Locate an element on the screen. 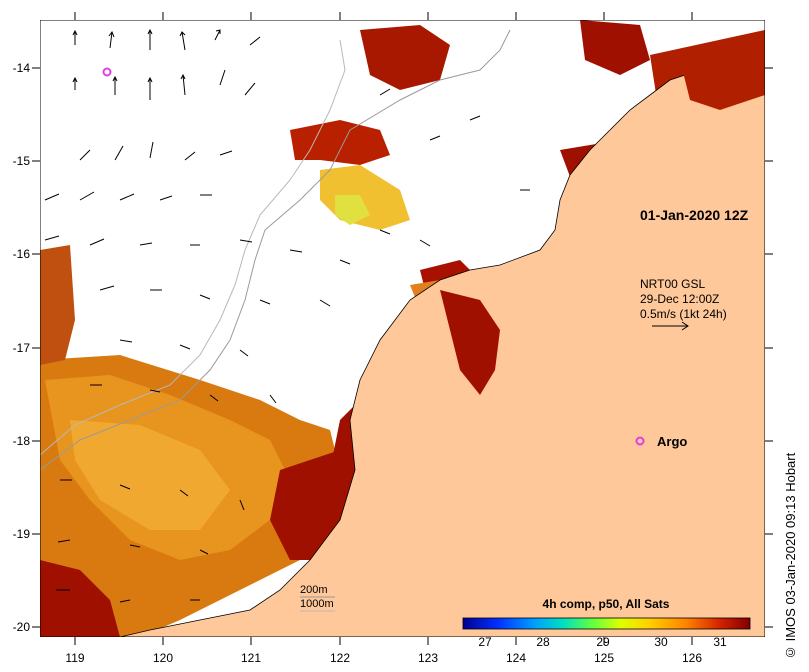 The width and height of the screenshot is (809, 672). date-label: 01-Jan-2020 12Z is located at coordinates (694, 215).